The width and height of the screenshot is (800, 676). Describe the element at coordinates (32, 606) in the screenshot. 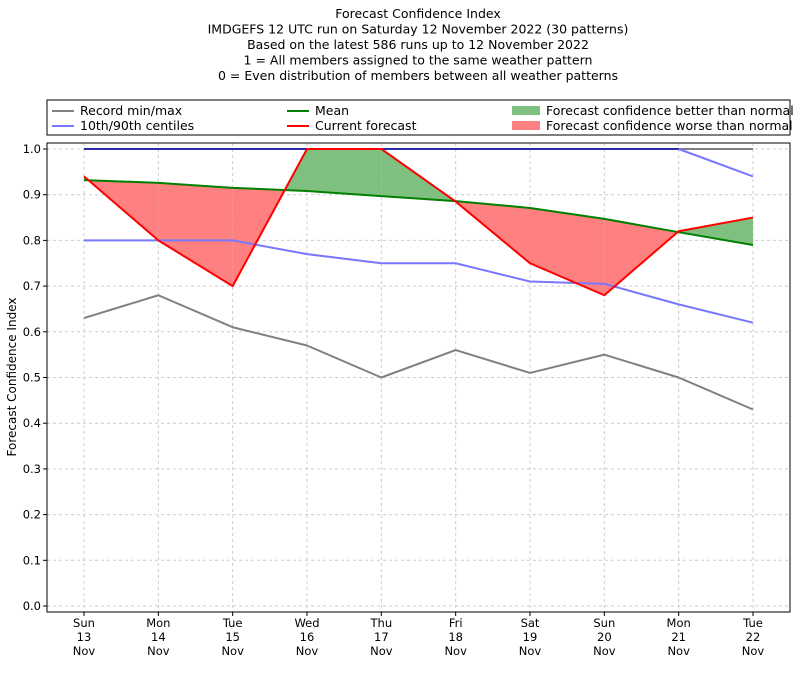

I see `y-tick-label: 0.0` at that location.